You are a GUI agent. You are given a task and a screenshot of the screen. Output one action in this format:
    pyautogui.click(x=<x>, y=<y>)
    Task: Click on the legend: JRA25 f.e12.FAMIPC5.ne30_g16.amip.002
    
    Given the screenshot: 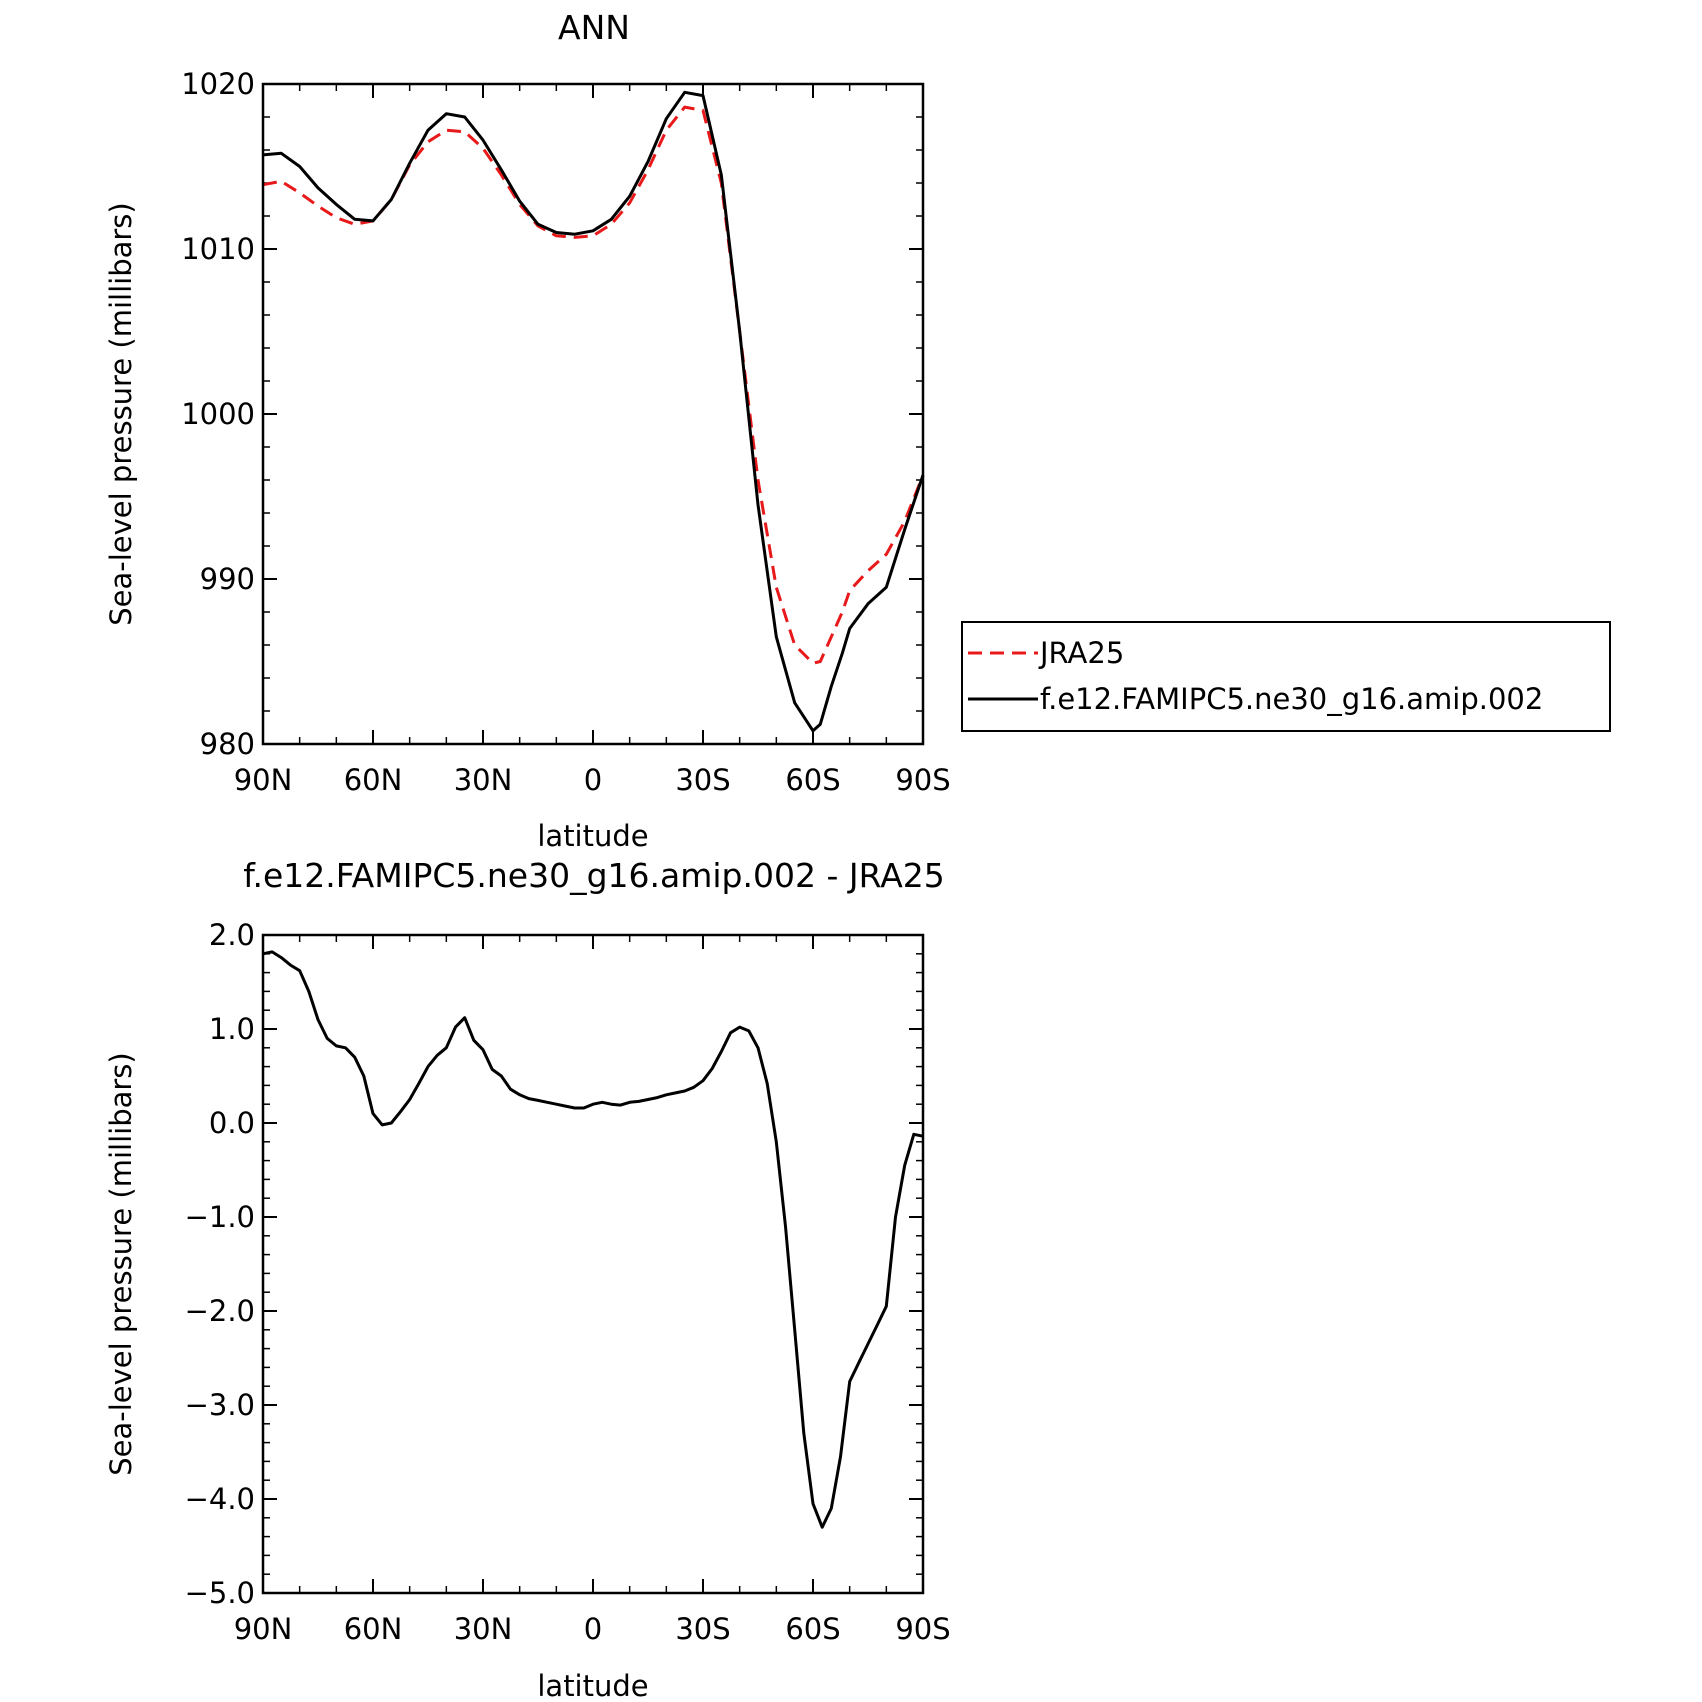 What is the action you would take?
    pyautogui.click(x=1286, y=676)
    